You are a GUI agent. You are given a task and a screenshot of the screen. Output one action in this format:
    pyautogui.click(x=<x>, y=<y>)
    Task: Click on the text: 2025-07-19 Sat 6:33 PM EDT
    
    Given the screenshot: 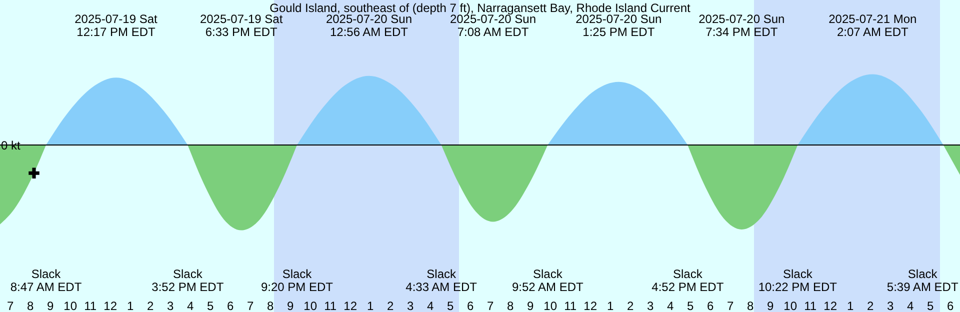 What is the action you would take?
    pyautogui.click(x=242, y=25)
    